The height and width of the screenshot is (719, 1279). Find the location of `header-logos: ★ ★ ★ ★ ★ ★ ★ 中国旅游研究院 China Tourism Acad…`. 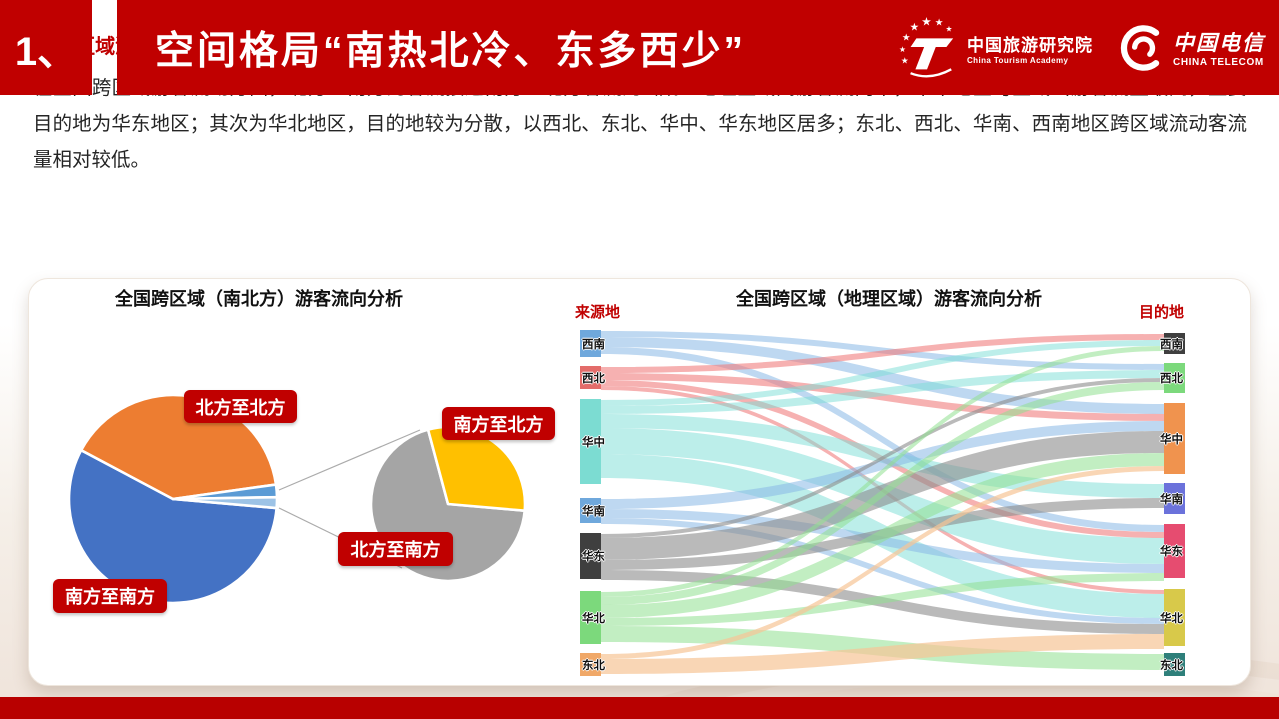

header-logos: ★ ★ ★ ★ ★ ★ ★ 中国旅游研究院 China Tourism Acad… is located at coordinates (1081, 48).